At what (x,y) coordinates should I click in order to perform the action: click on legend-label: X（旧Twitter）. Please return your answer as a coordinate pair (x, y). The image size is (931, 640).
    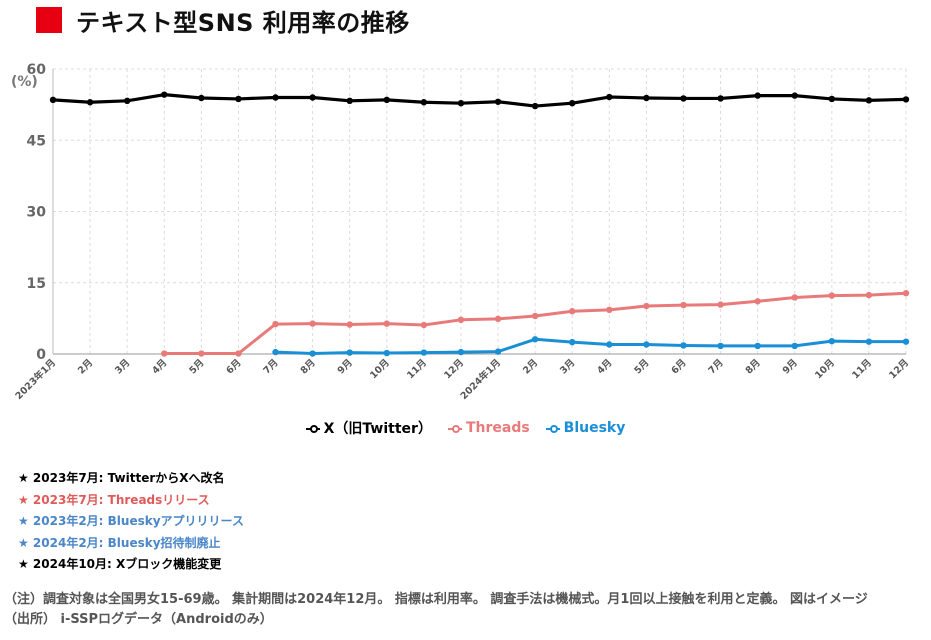
    Looking at the image, I should click on (377, 429).